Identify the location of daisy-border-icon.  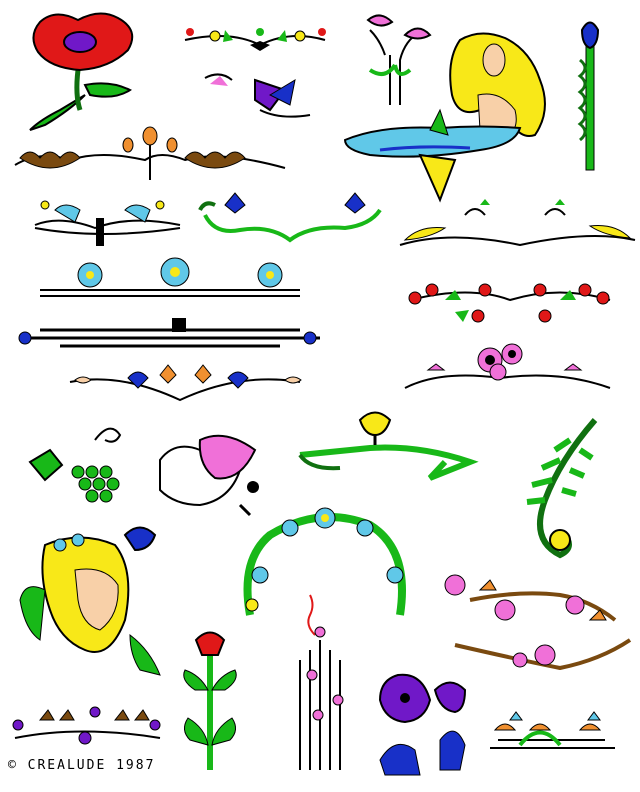
(170, 277).